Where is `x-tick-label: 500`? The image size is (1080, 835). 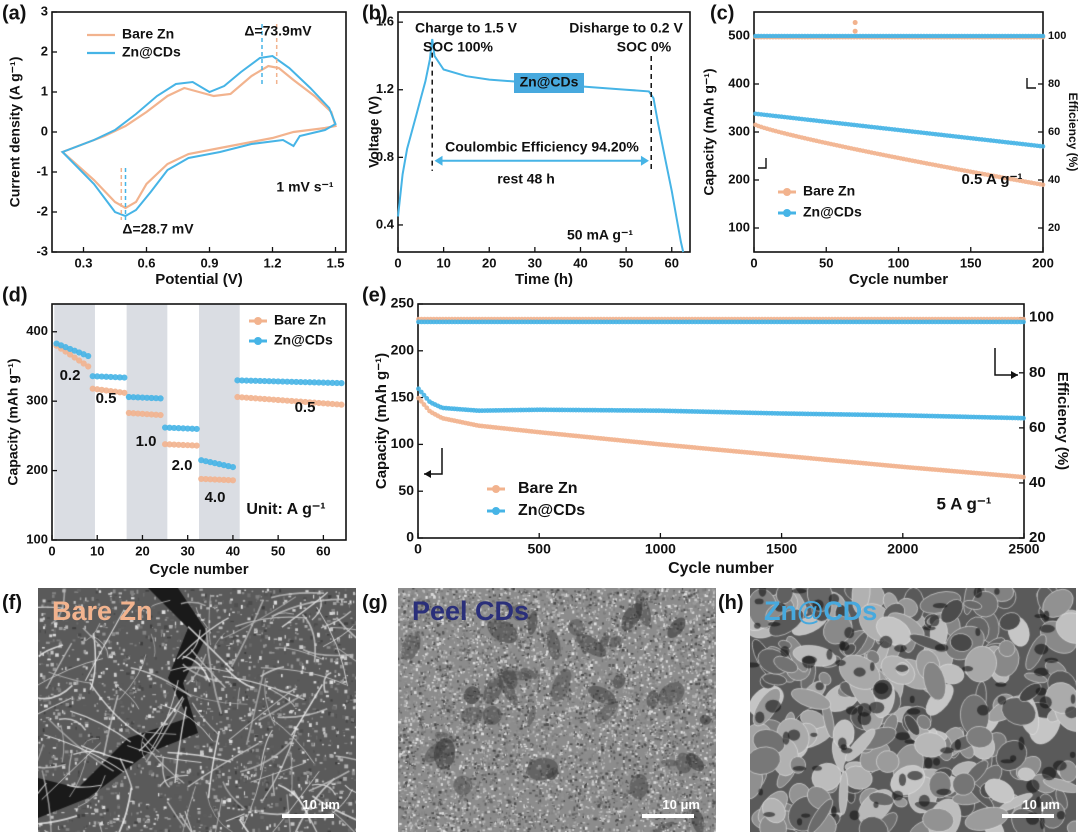 x-tick-label: 500 is located at coordinates (540, 549).